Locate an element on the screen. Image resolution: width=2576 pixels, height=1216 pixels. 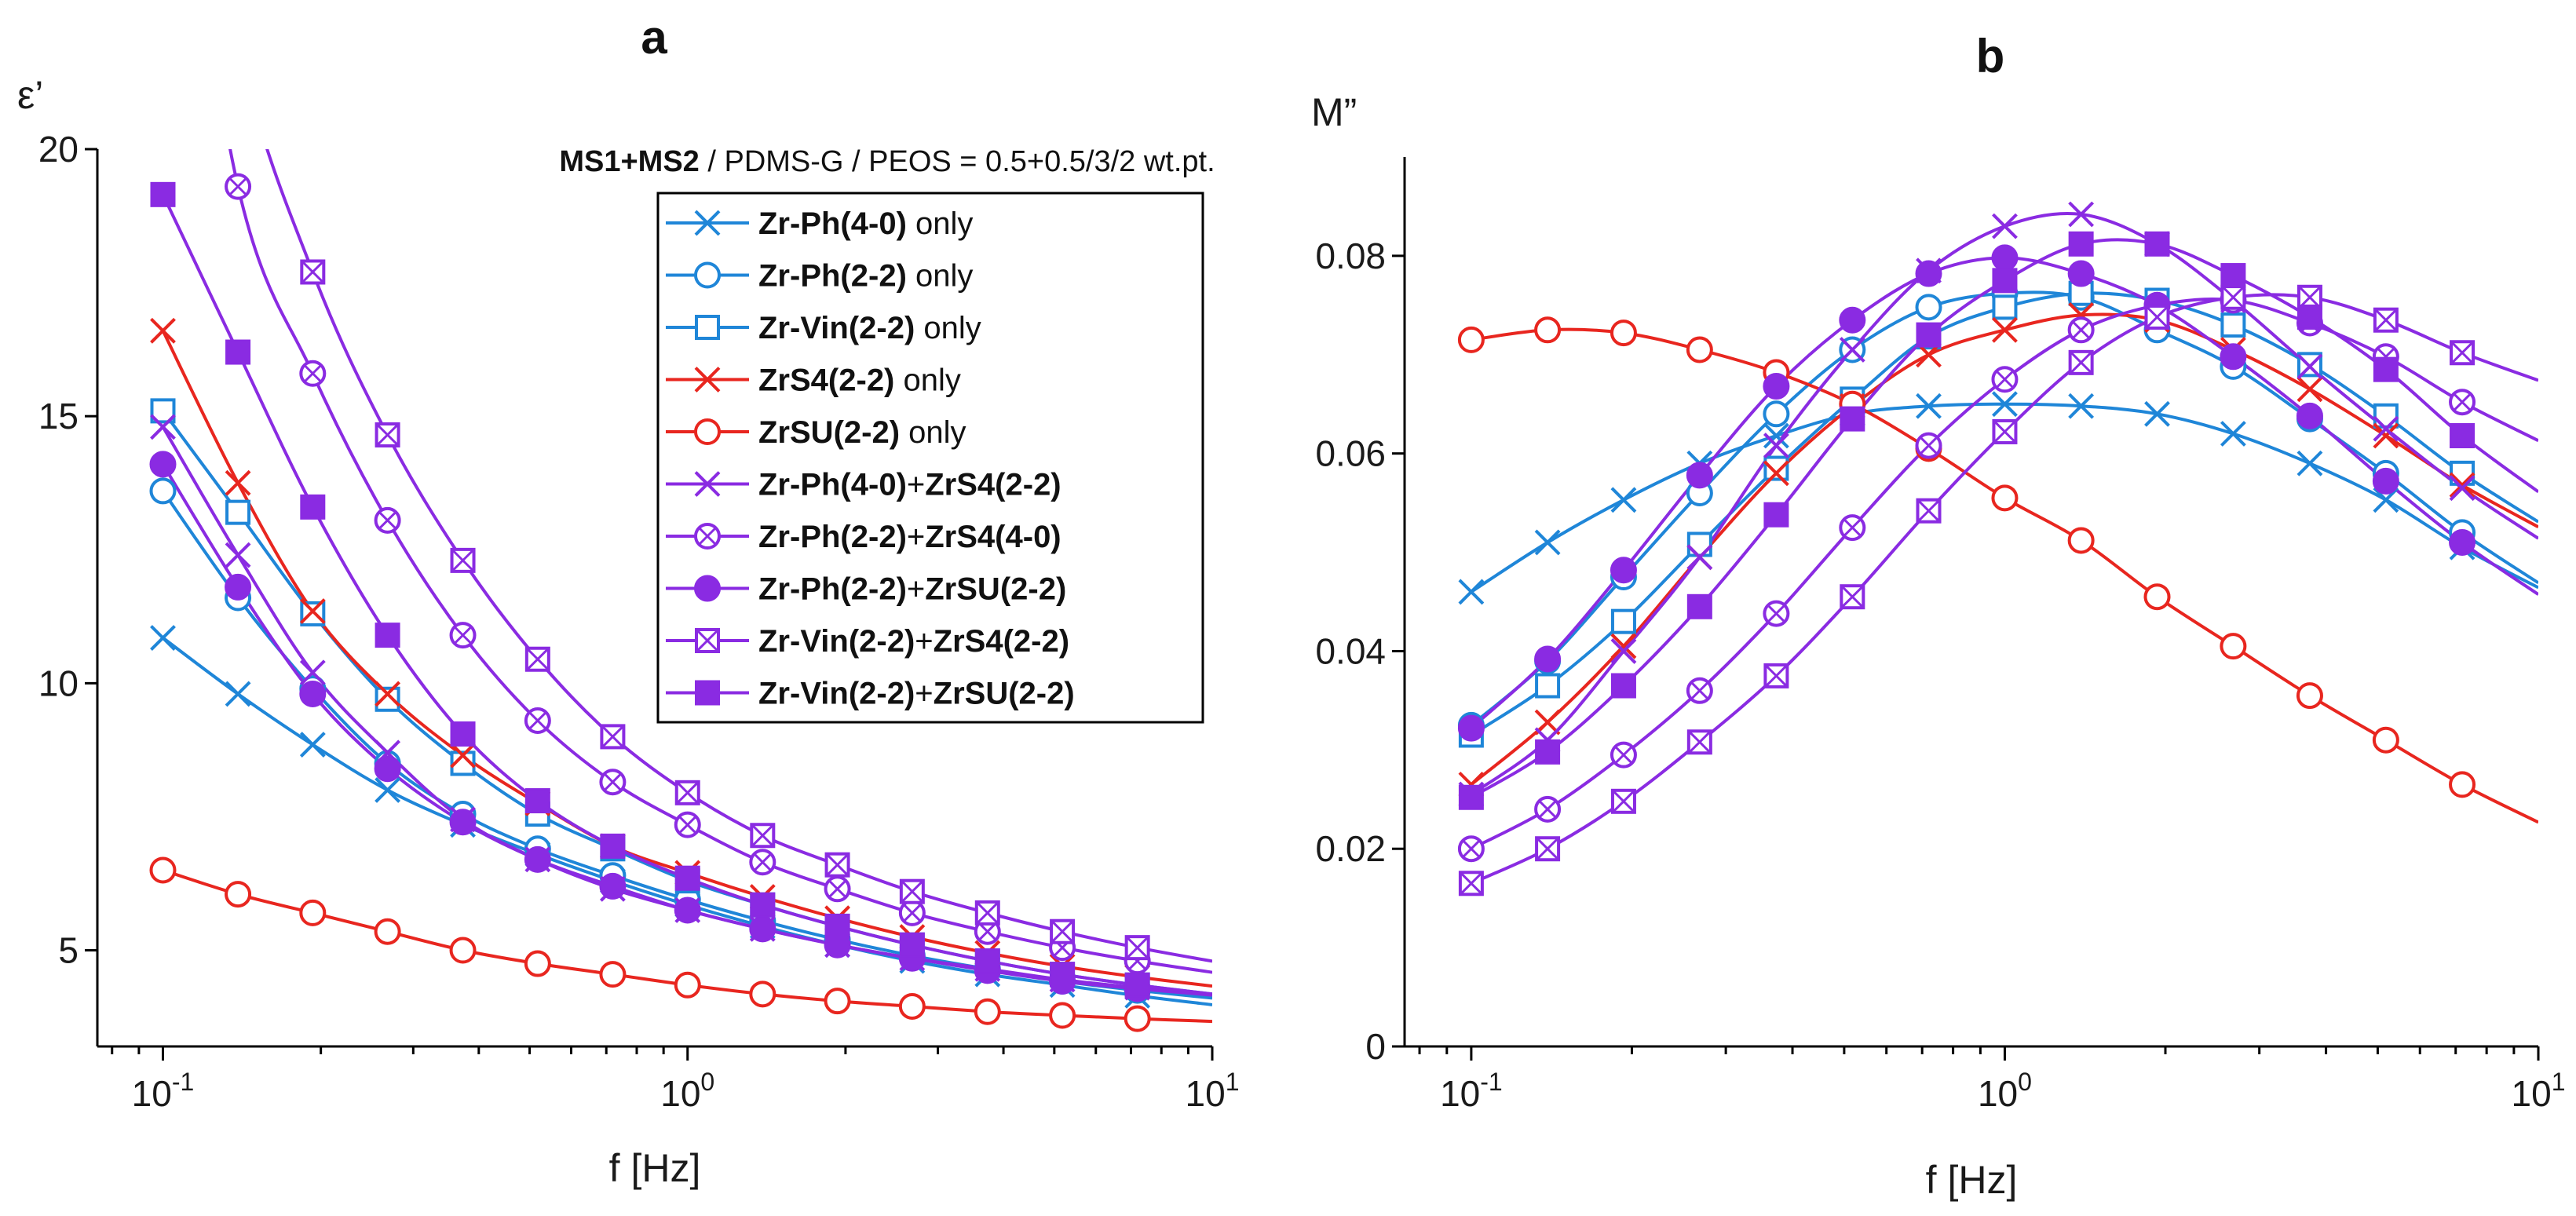
panel-b-y-label: M” is located at coordinates (1334, 112).